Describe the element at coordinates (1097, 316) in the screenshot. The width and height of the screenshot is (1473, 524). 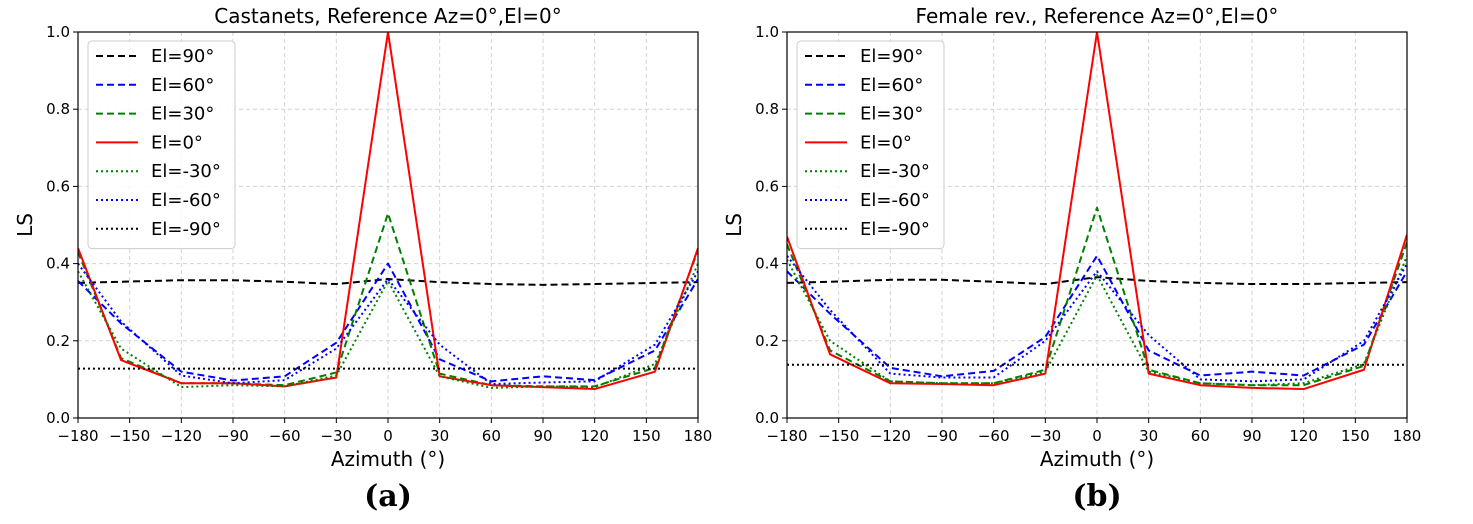
I see `series-line-el60` at that location.